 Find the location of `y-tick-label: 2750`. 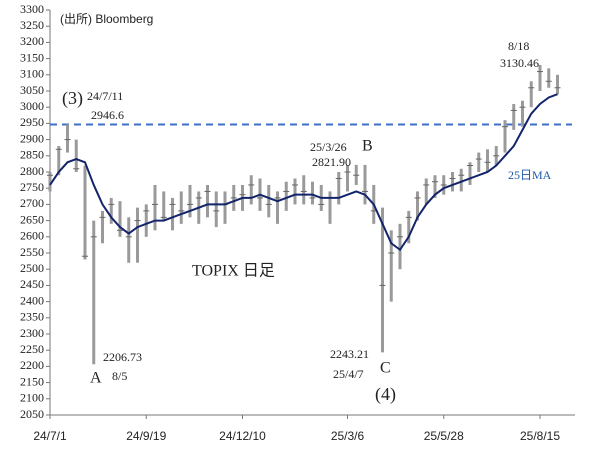

y-tick-label: 2750 is located at coordinates (32, 187).